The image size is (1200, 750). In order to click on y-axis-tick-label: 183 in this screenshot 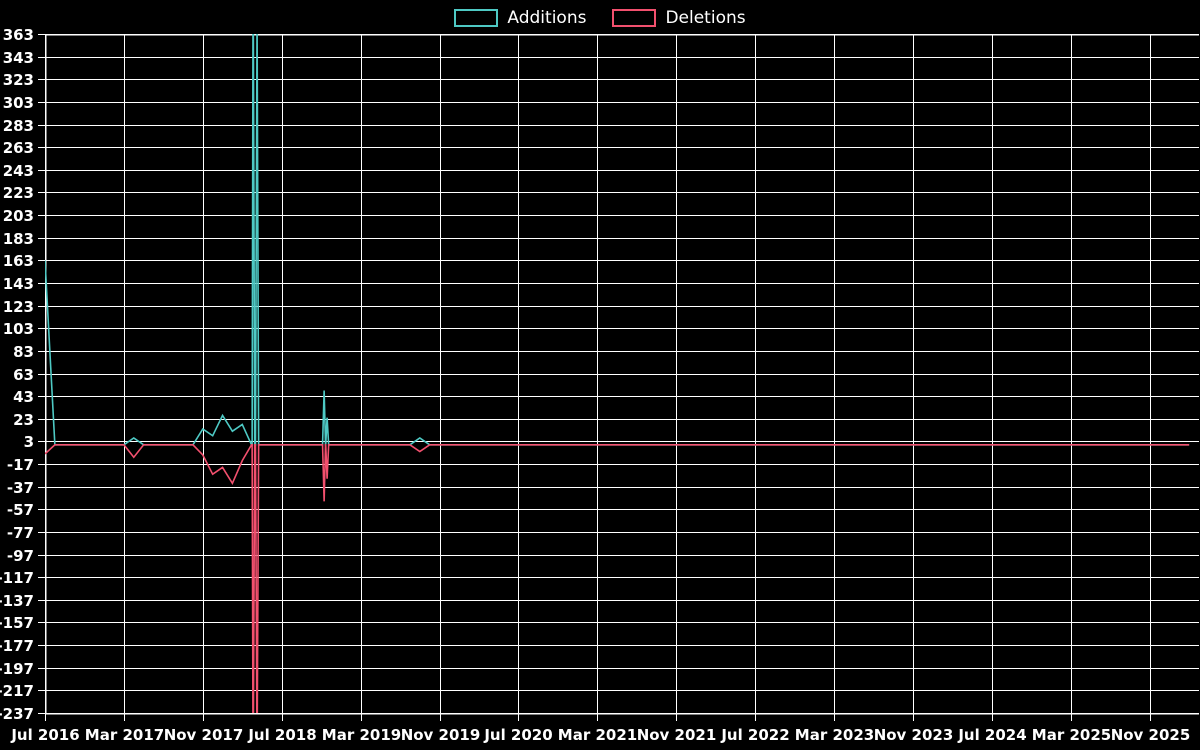, I will do `click(18, 239)`.